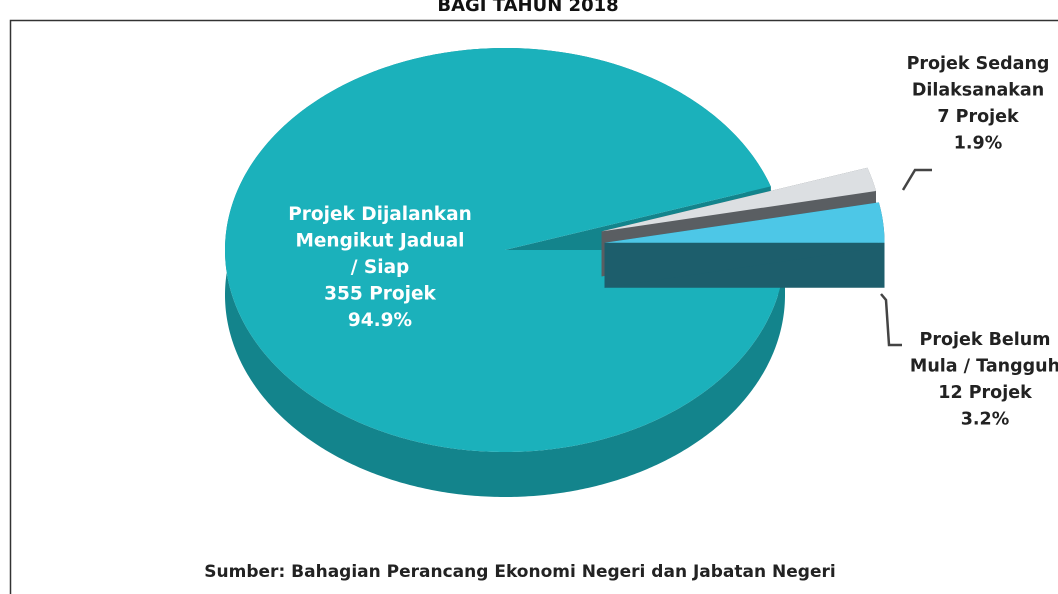  What do you see at coordinates (984, 367) in the screenshot?
I see `slice-label: Mula / Tangguh` at bounding box center [984, 367].